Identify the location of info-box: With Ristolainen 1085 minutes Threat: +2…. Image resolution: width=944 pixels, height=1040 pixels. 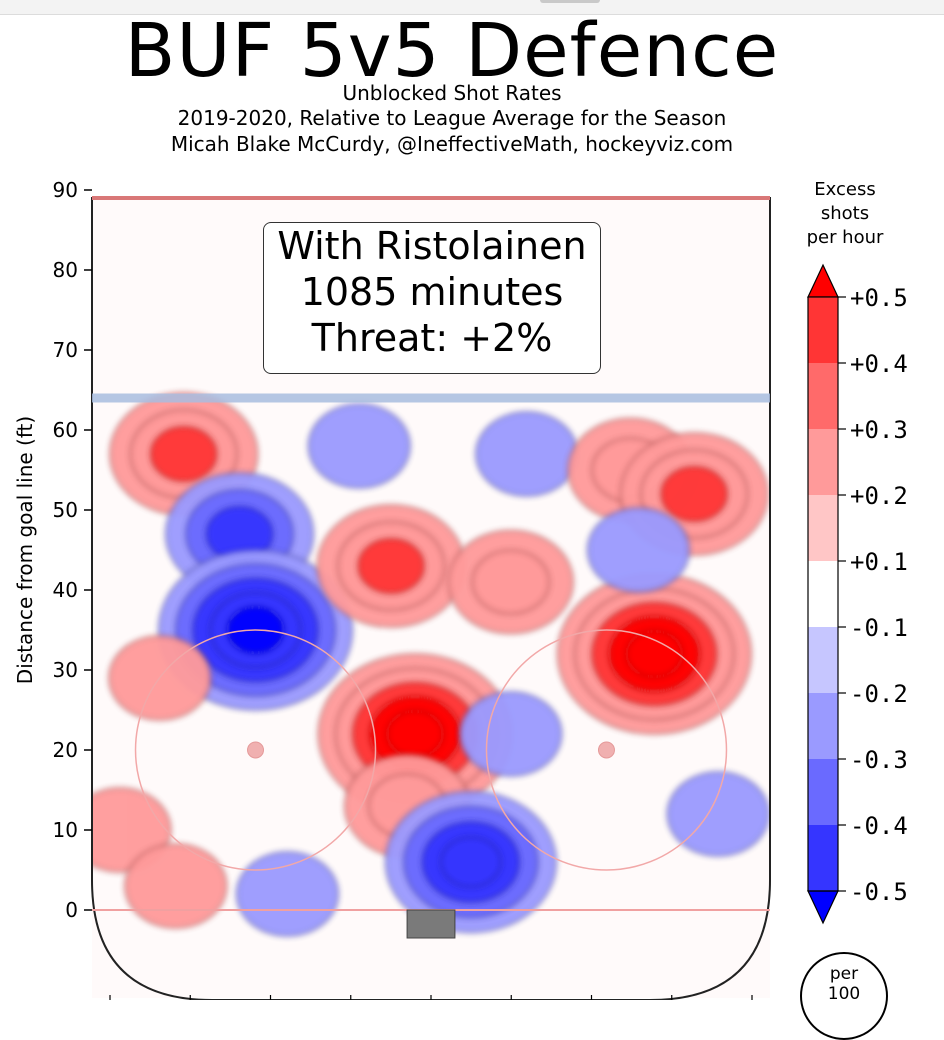
(432, 298).